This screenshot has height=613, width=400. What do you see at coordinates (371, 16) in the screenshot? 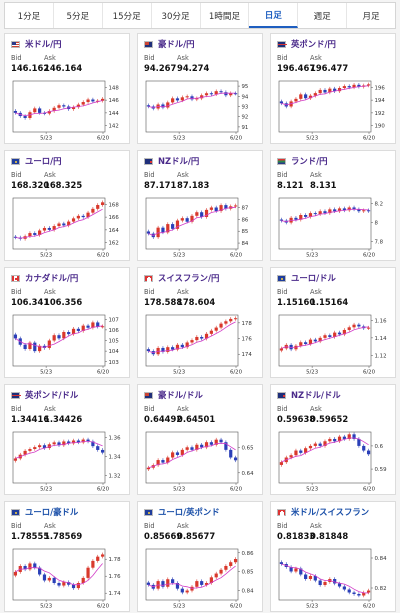
I see `tab-monthly: 月足` at bounding box center [371, 16].